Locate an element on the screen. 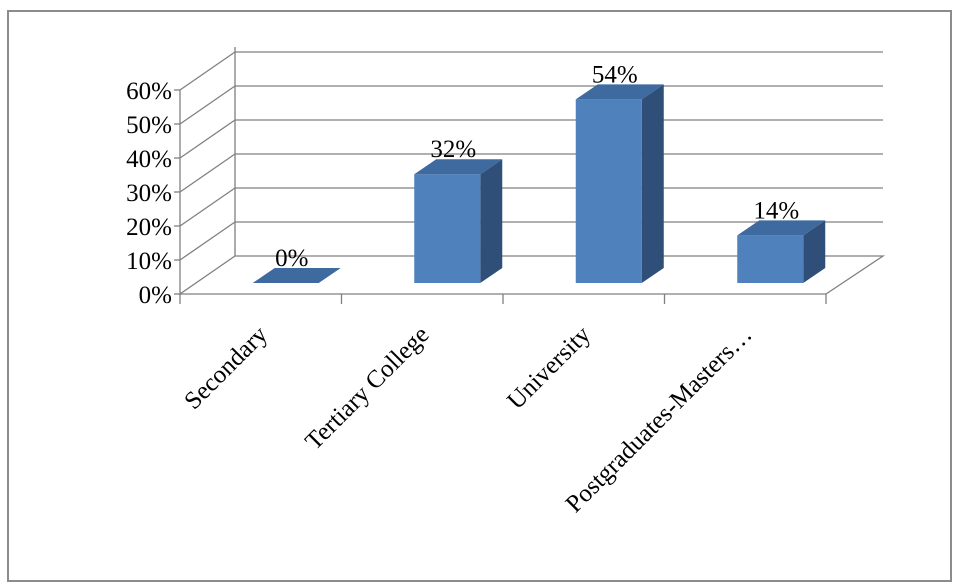 The width and height of the screenshot is (961, 583). category-label: University is located at coordinates (549, 368).